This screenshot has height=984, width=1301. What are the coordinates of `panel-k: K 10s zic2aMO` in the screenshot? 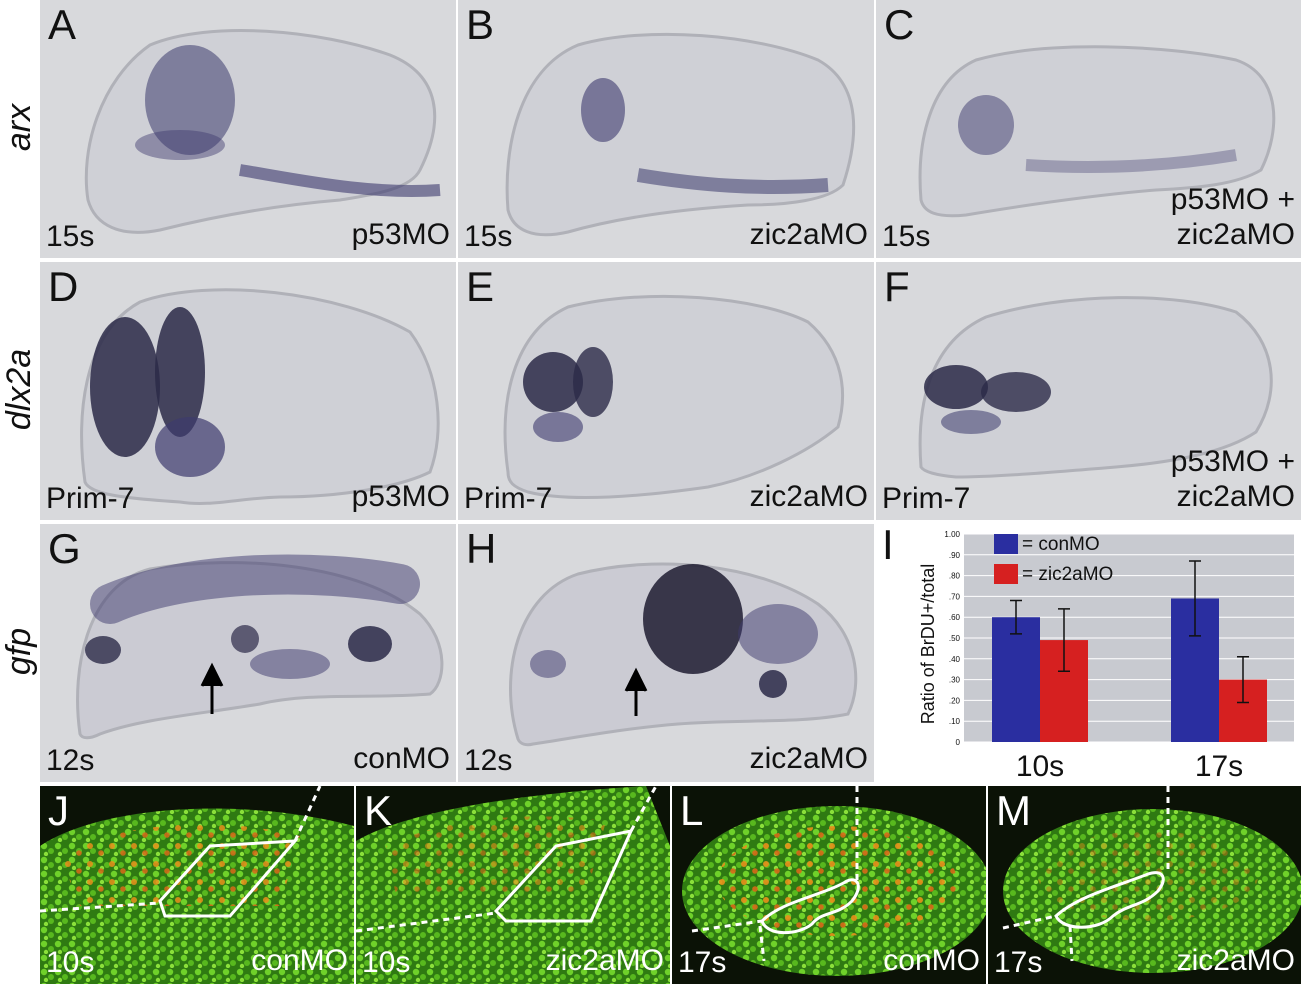 It's located at (513, 885).